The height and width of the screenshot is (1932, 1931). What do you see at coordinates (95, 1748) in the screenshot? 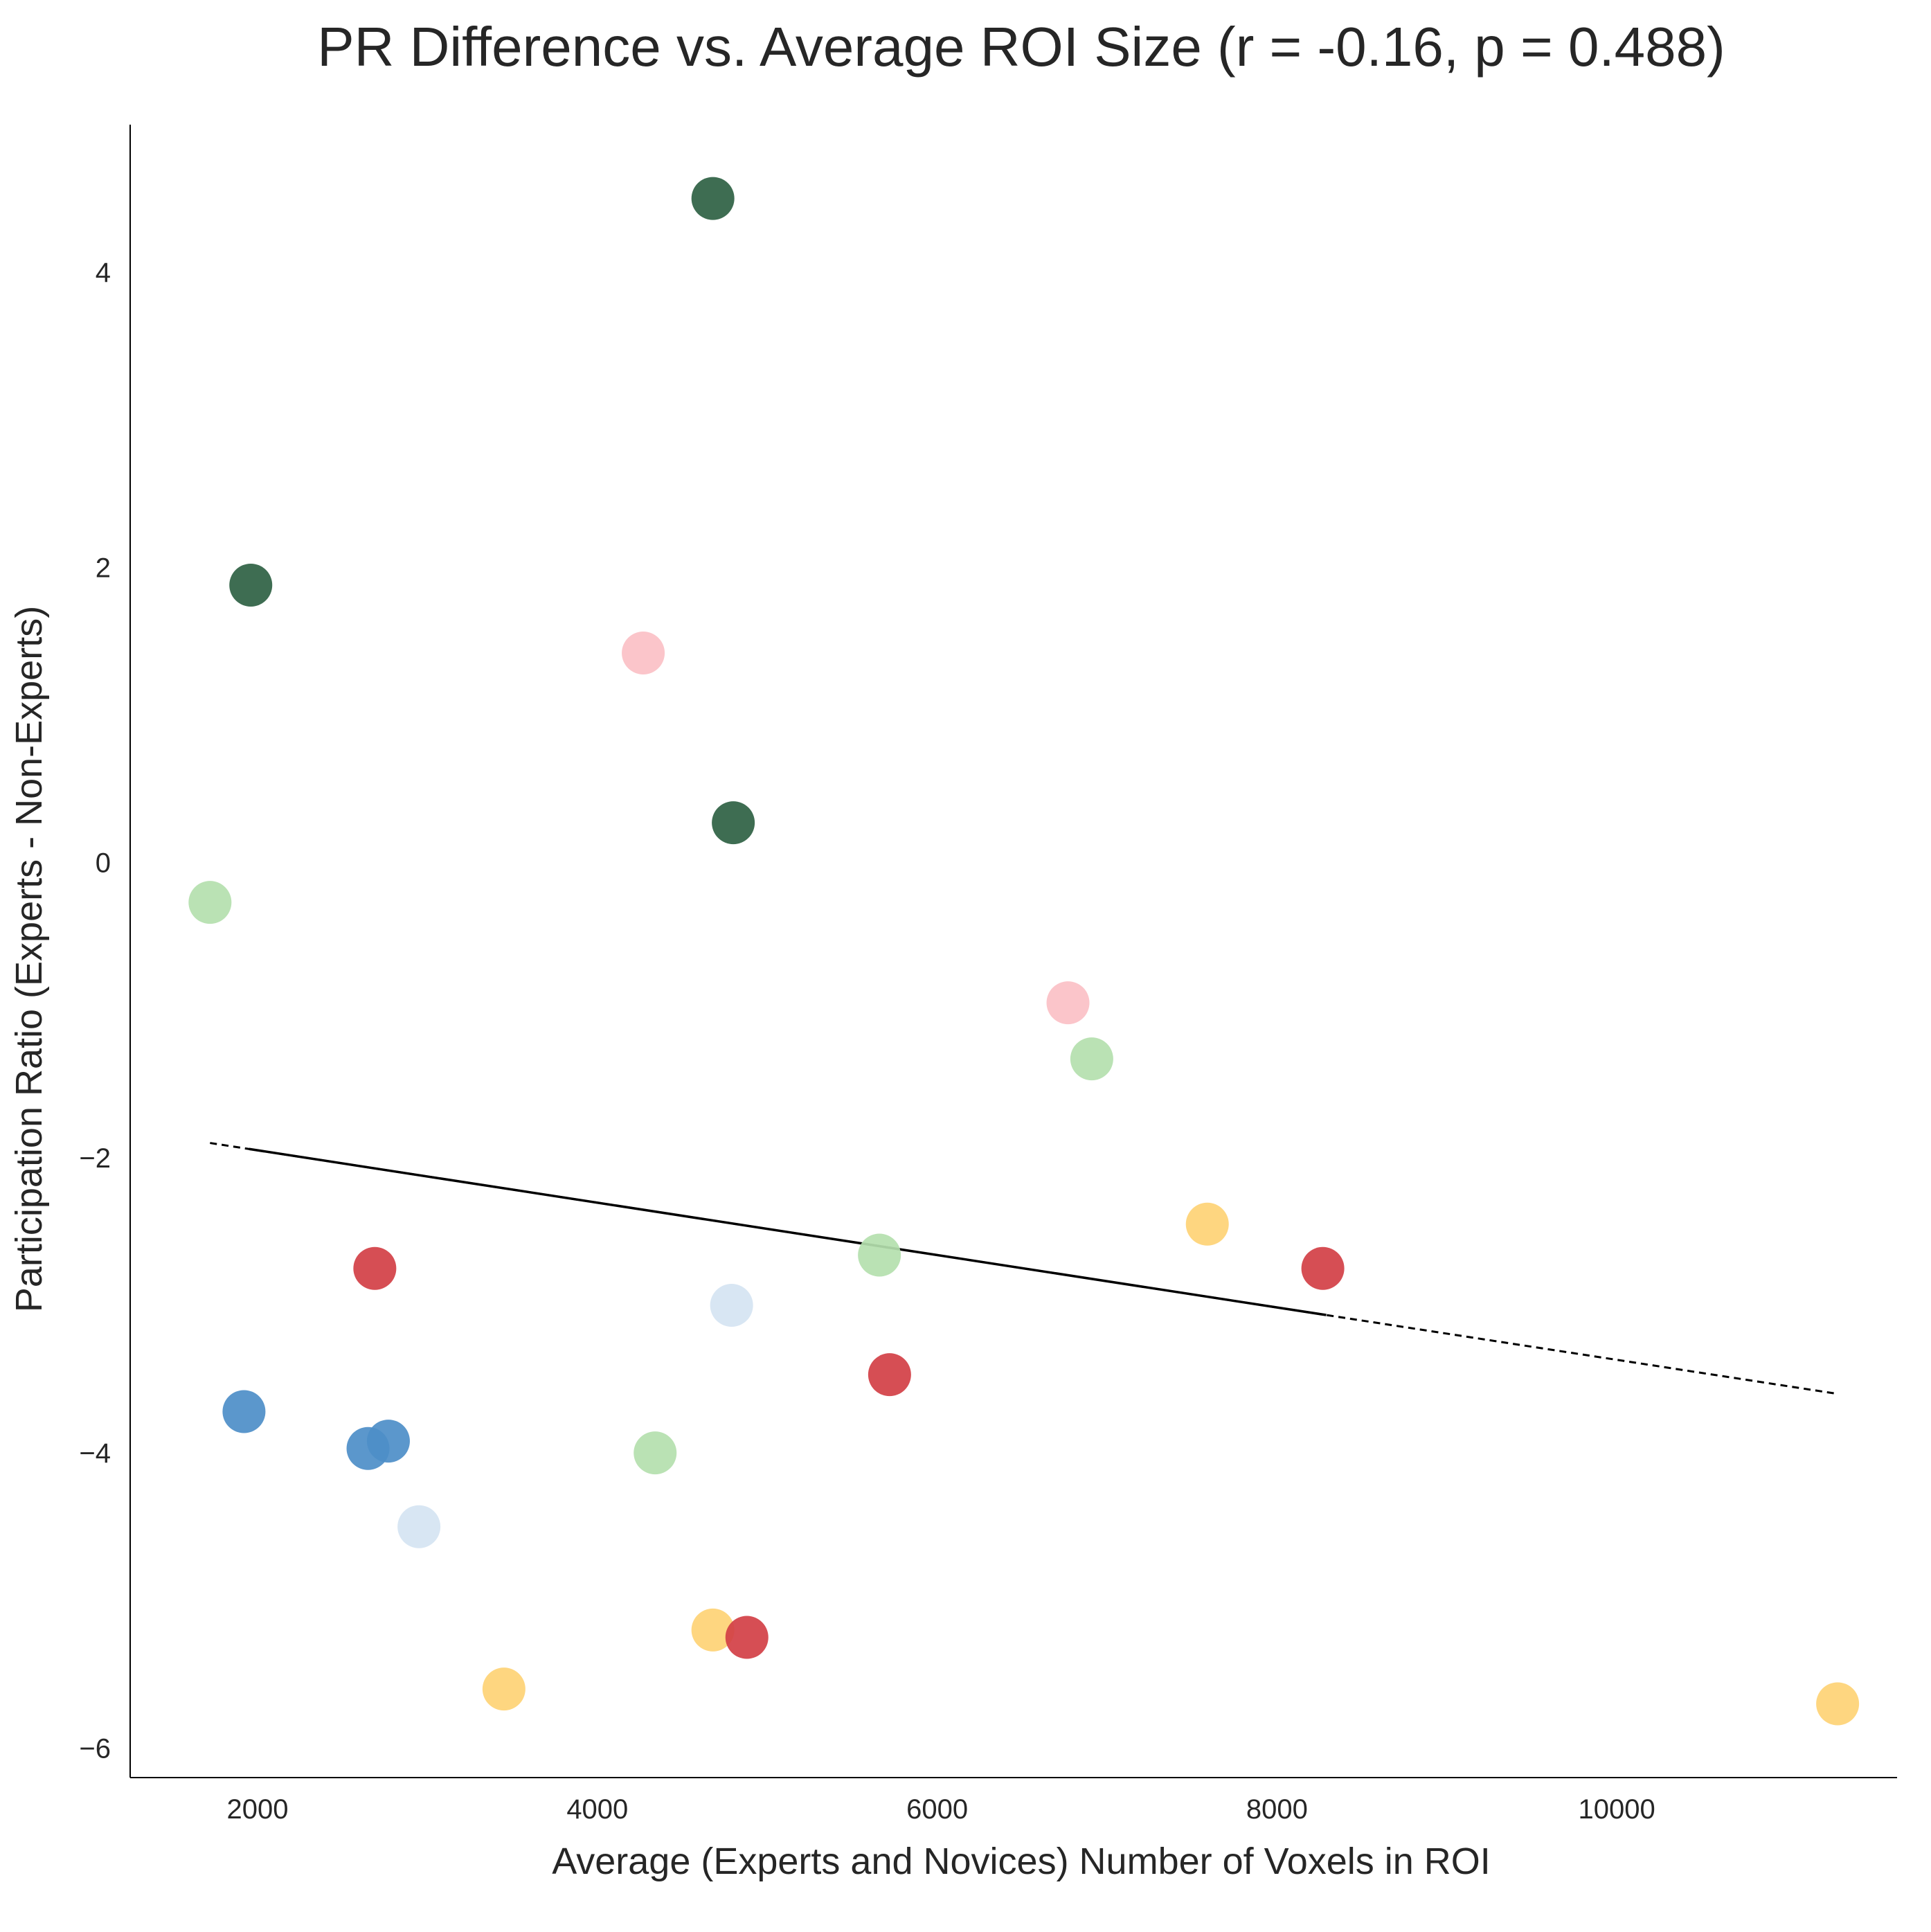
I see `y-tick-label: −6` at bounding box center [95, 1748].